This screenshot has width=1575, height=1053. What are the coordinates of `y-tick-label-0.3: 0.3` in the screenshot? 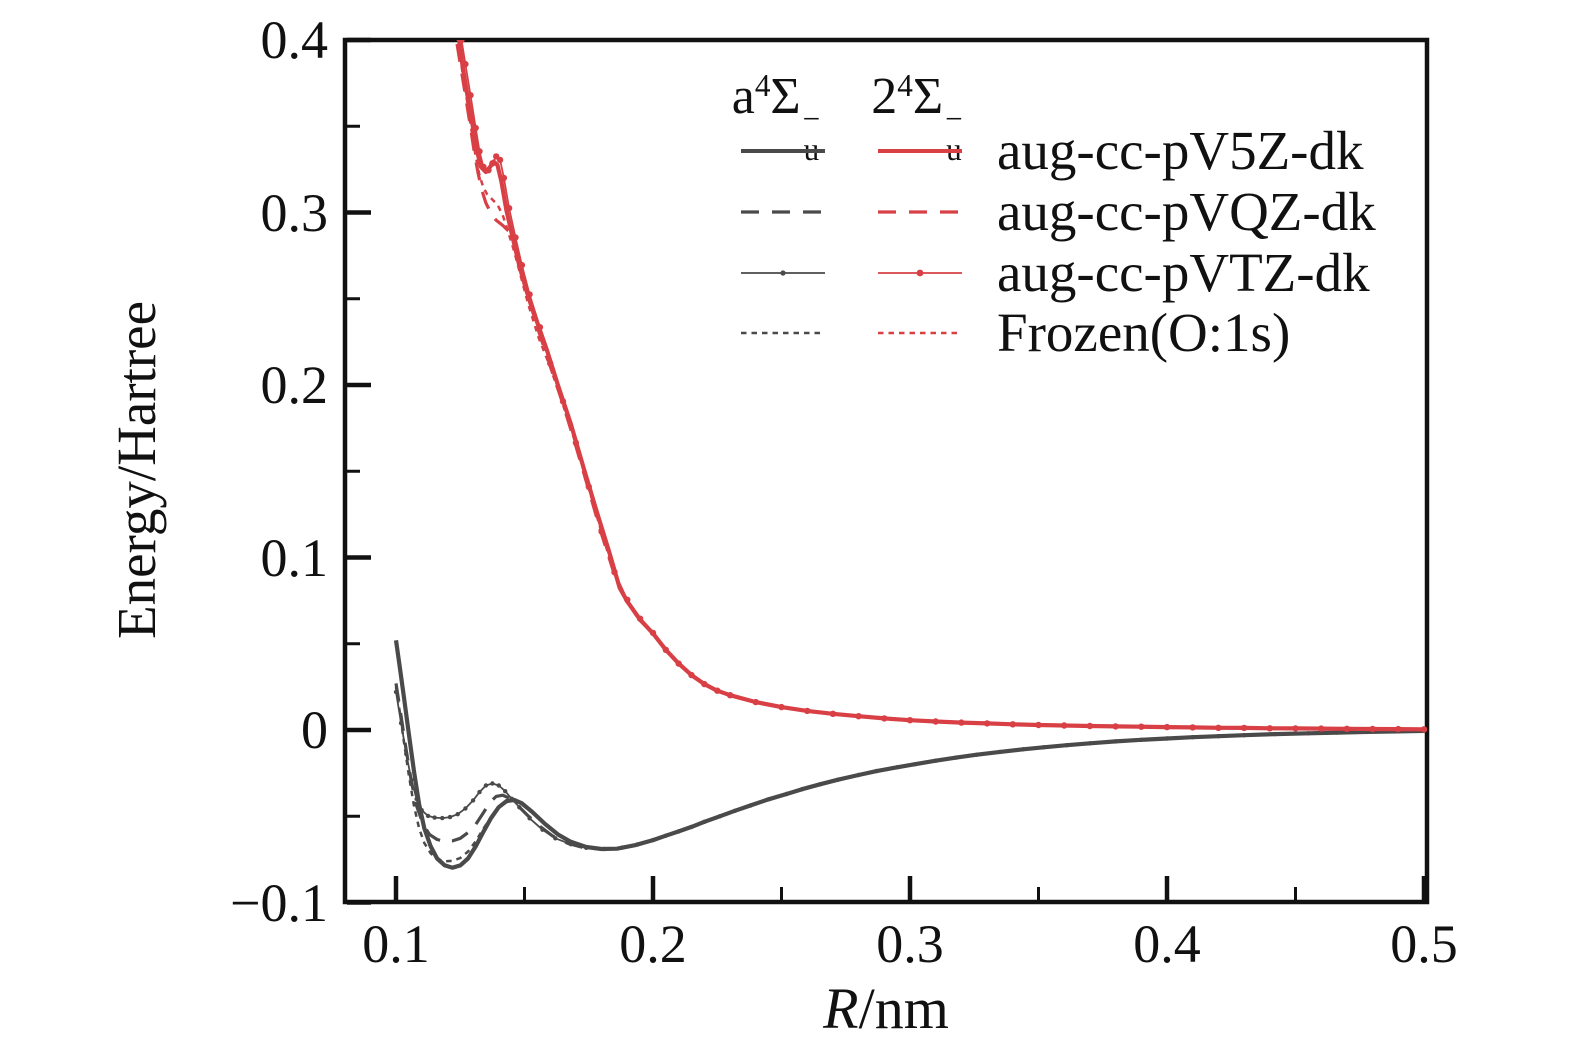 It's located at (294, 212).